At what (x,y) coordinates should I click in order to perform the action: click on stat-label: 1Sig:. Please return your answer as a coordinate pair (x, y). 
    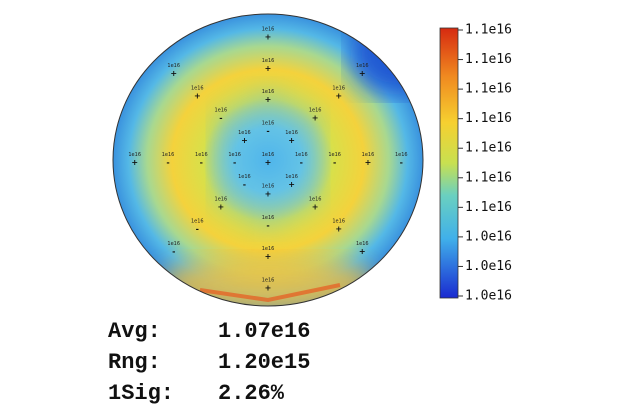
    Looking at the image, I should click on (141, 393).